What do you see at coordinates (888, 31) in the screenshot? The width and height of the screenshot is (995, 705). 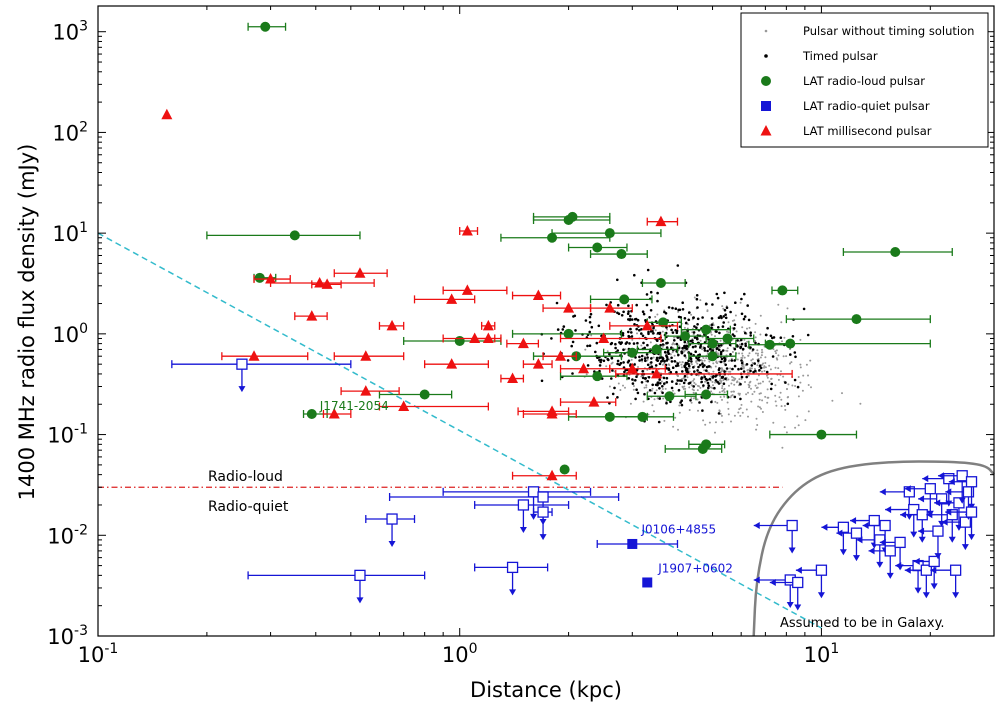 I see `legend-label: Pulsar without timing solution` at bounding box center [888, 31].